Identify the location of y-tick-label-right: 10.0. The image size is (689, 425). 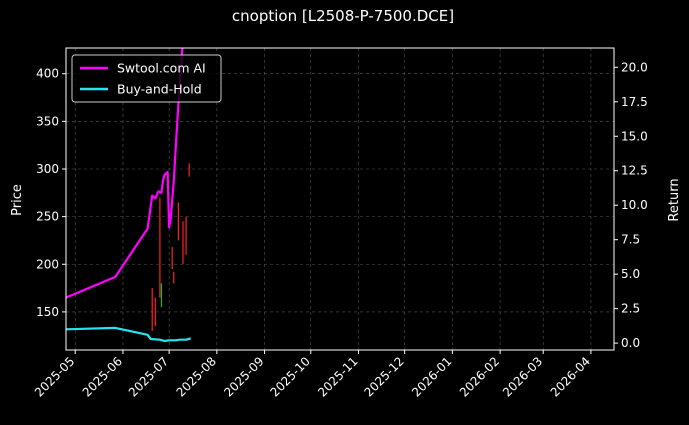
(634, 205).